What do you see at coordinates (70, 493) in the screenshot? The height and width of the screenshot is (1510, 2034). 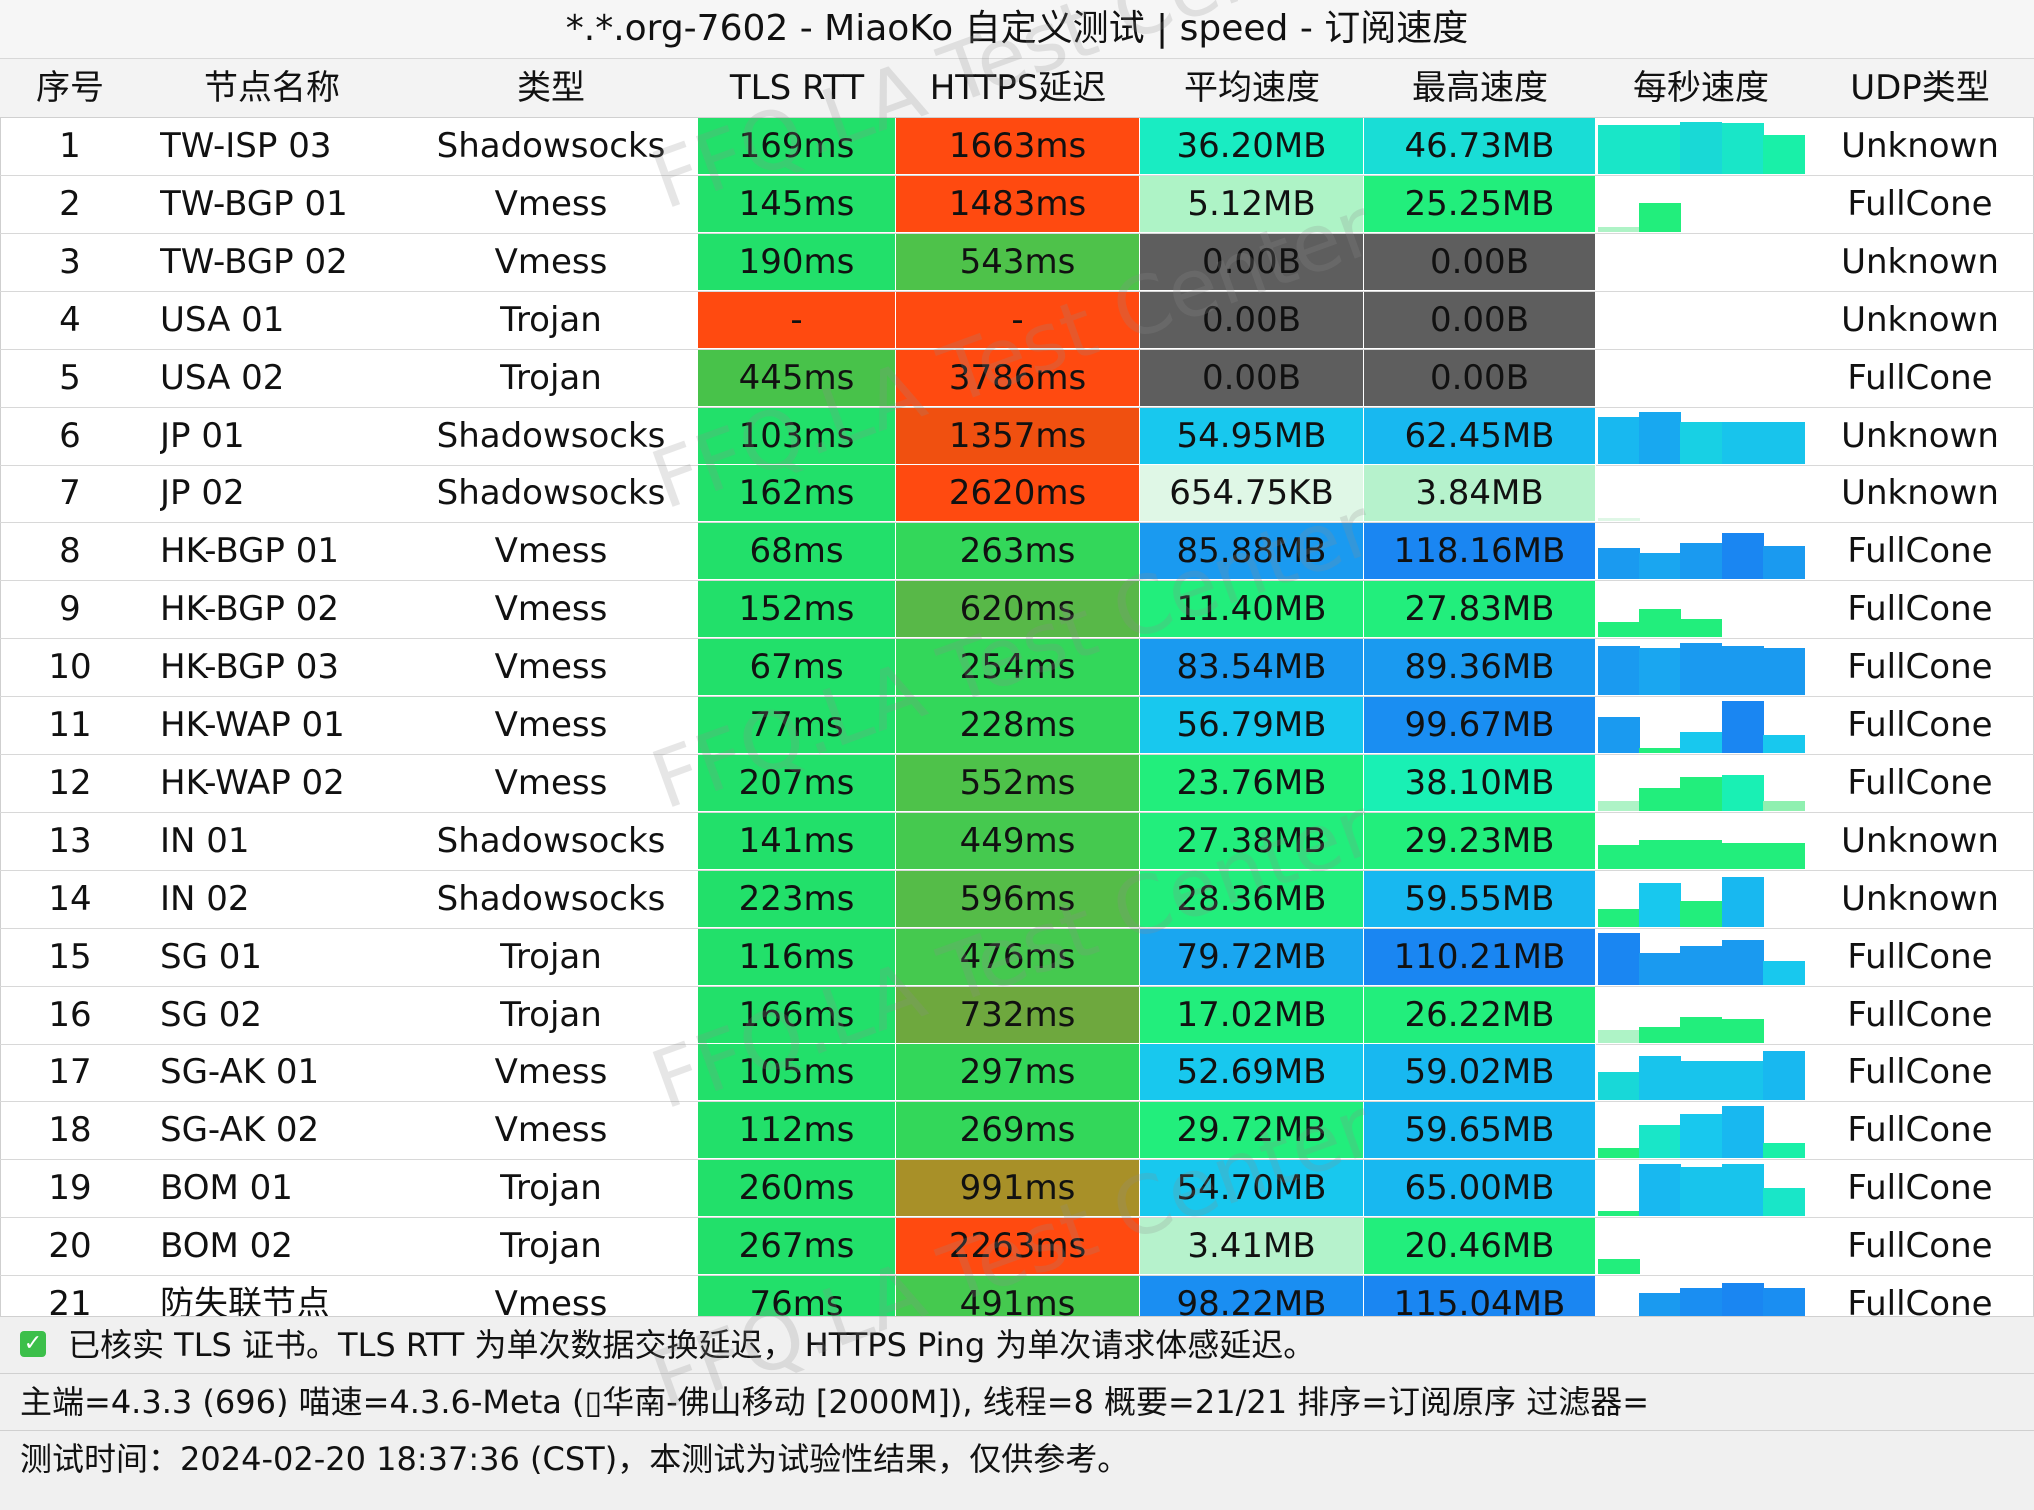 I see `row-index: 7` at bounding box center [70, 493].